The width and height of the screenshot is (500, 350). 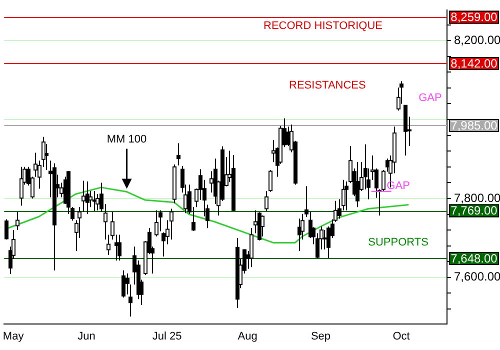 I want to click on x-tick-label: Sep, so click(x=320, y=336).